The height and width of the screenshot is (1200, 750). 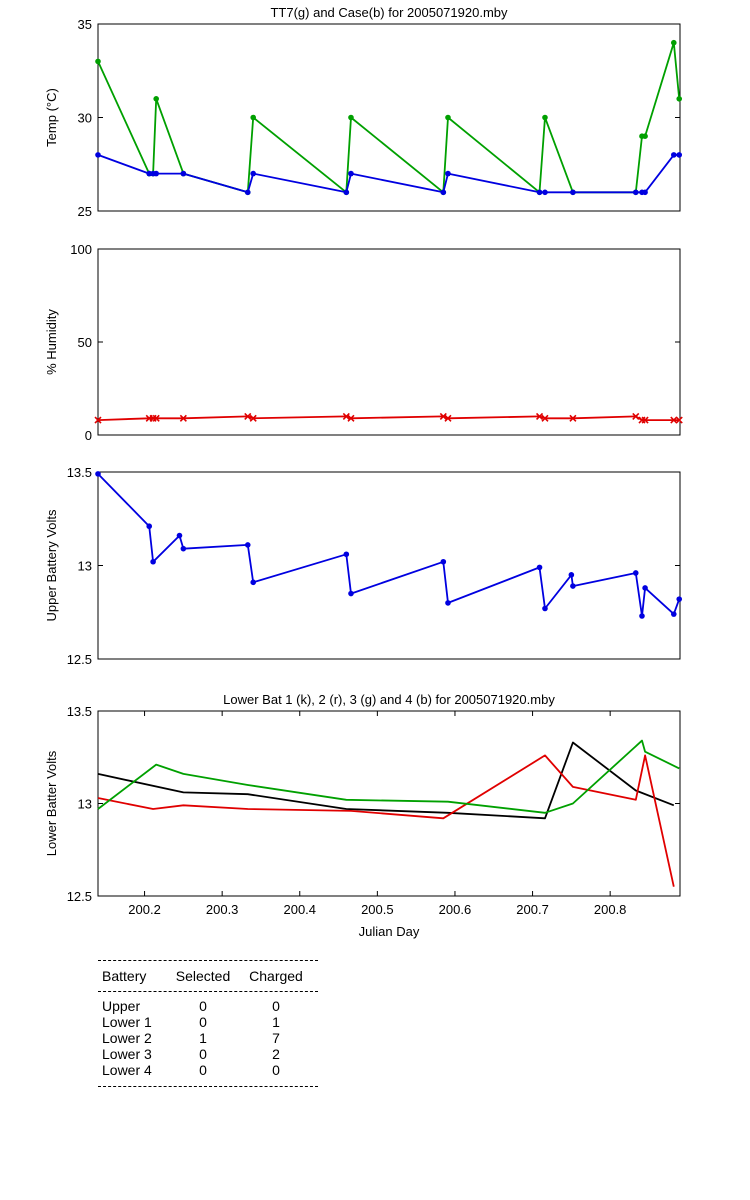 I want to click on selected-cell: 1, so click(x=203, y=1038).